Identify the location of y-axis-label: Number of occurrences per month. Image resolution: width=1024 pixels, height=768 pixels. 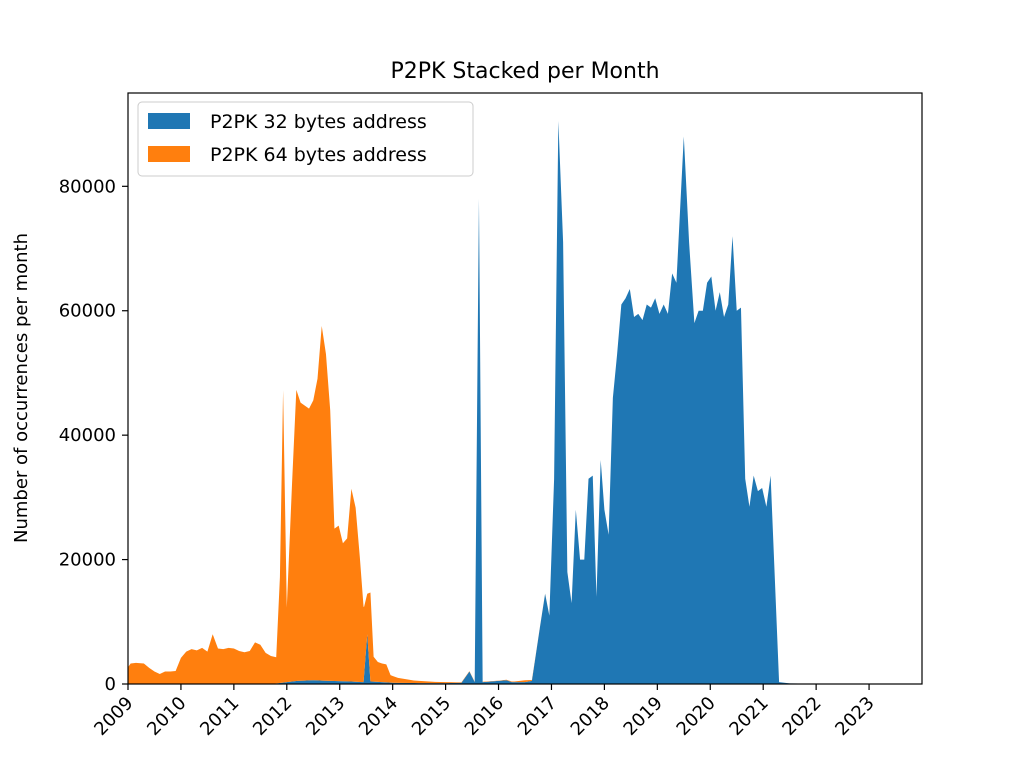
(21, 388).